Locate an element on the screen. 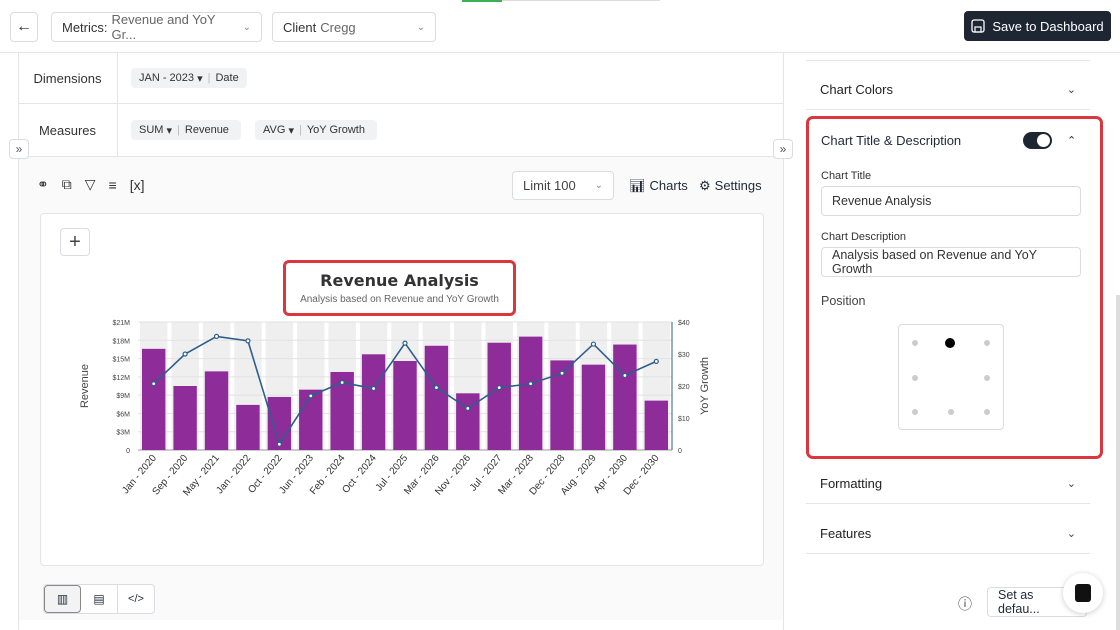  chart-view-button: ▥ is located at coordinates (62, 599).